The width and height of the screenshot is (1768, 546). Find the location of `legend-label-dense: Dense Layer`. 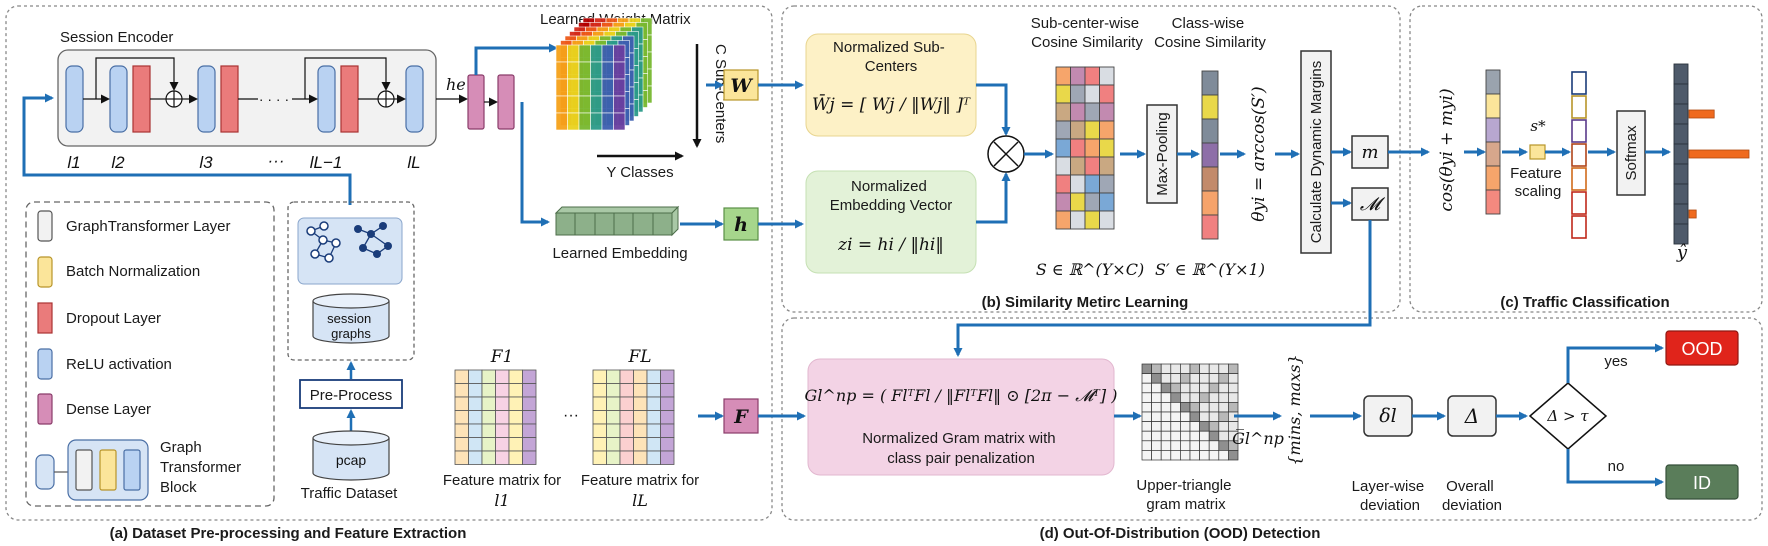

legend-label-dense: Dense Layer is located at coordinates (108, 409).